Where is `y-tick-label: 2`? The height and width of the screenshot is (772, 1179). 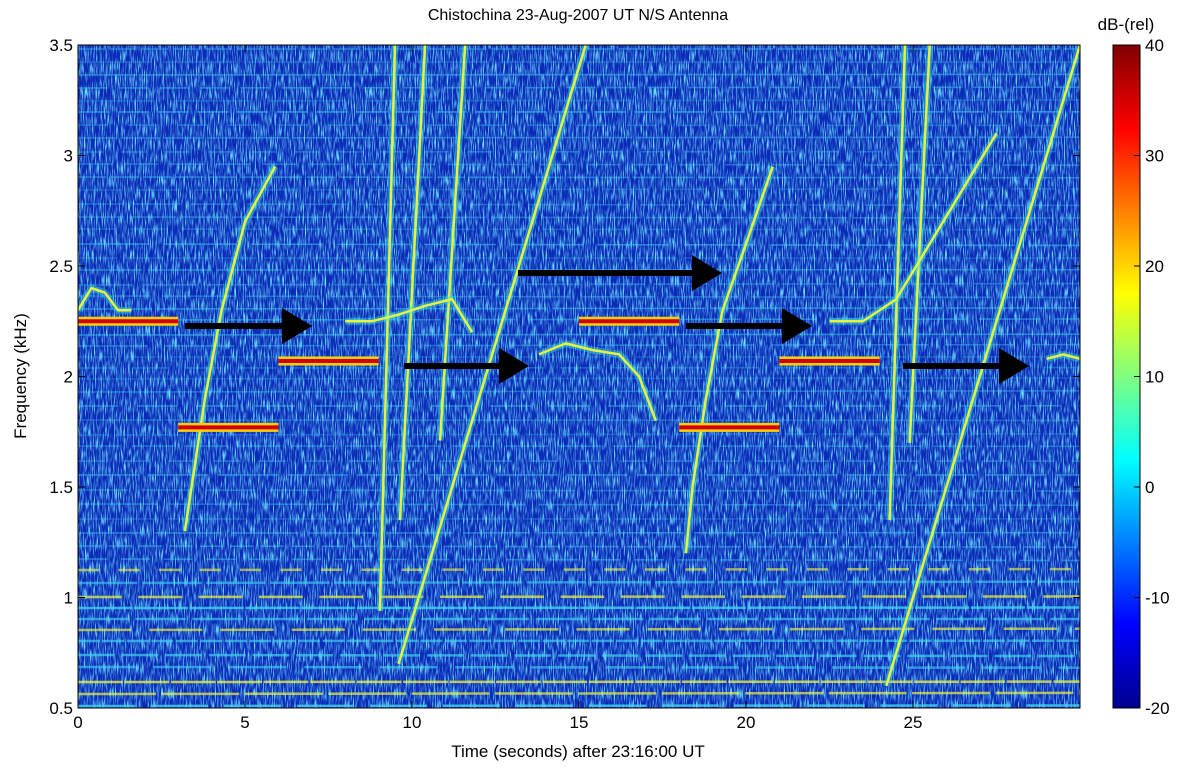
y-tick-label: 2 is located at coordinates (68, 377).